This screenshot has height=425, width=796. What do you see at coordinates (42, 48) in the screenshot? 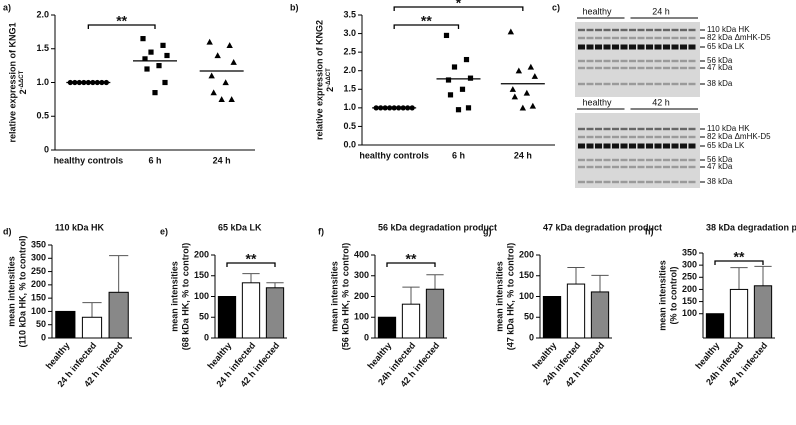
I see `y-tick-label: 1.5` at bounding box center [42, 48].